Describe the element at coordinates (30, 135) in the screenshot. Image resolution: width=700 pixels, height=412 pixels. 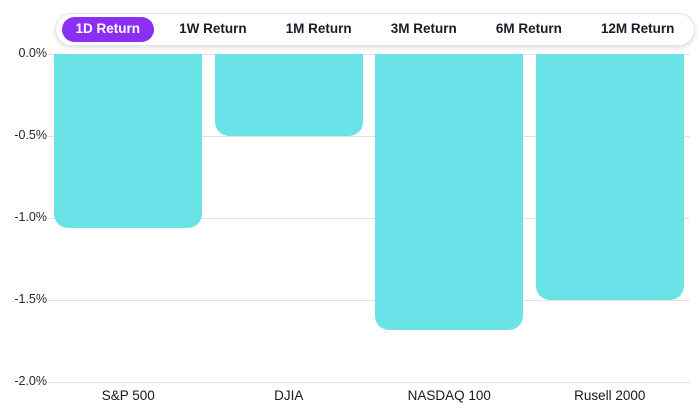
I see `y-axis-tick-label: -0.5%` at that location.